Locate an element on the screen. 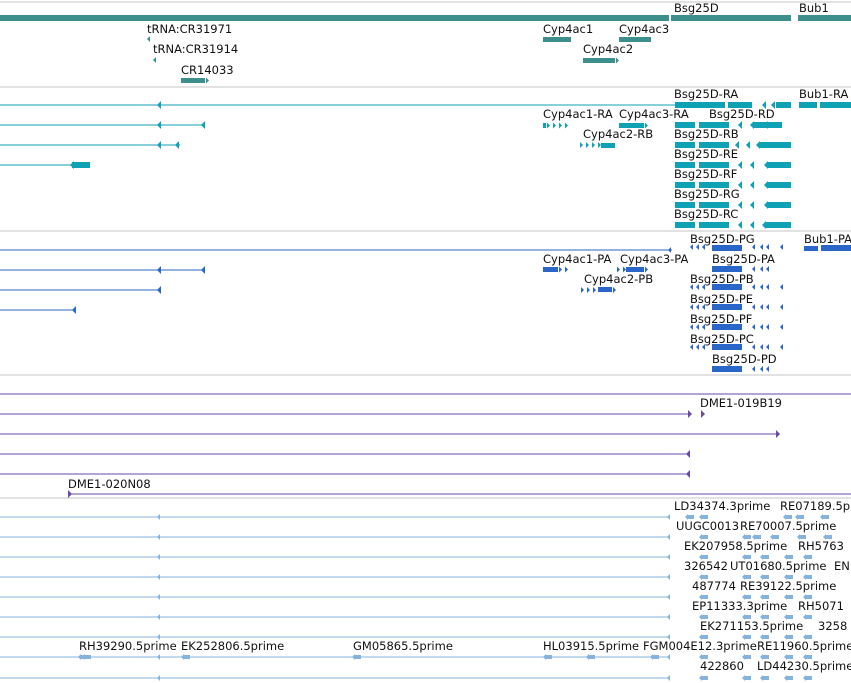 The width and height of the screenshot is (851, 683). est-label-326542: 326542 is located at coordinates (706, 566).